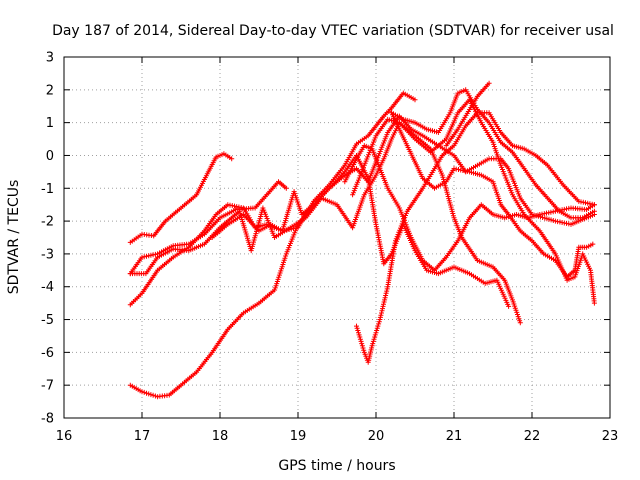 This screenshot has height=480, width=640. What do you see at coordinates (454, 436) in the screenshot?
I see `x-tick-label: 21` at bounding box center [454, 436].